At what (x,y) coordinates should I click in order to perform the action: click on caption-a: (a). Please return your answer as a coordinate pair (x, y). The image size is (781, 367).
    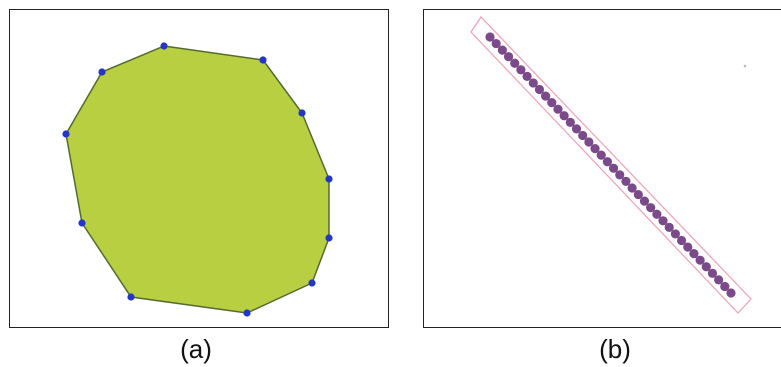
    Looking at the image, I should click on (196, 349).